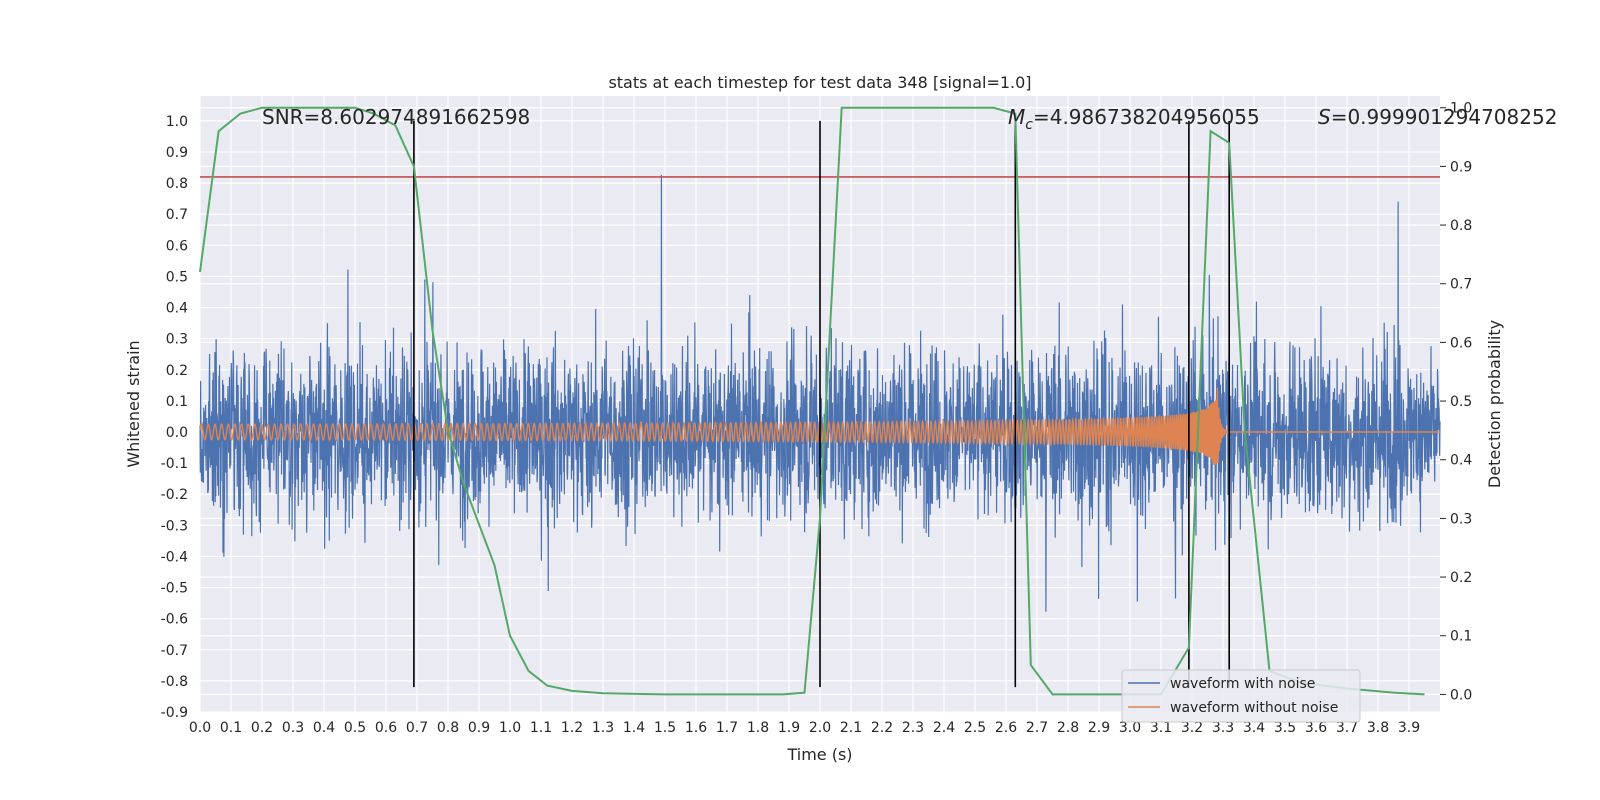 This screenshot has height=800, width=1600. I want to click on y-tick-label: -0.9, so click(174, 713).